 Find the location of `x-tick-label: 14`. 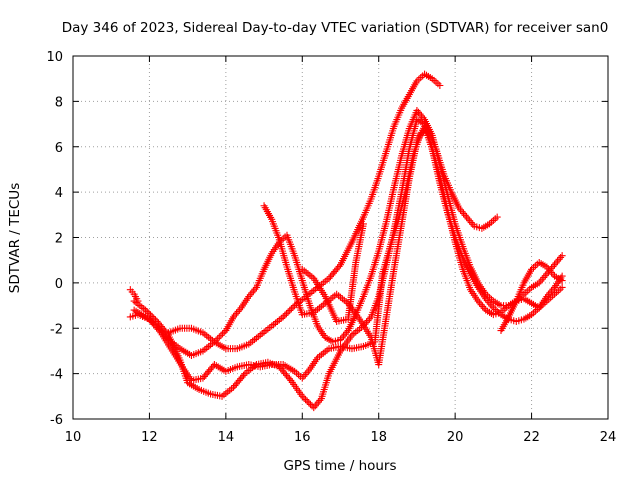

x-tick-label: 14 is located at coordinates (226, 437).